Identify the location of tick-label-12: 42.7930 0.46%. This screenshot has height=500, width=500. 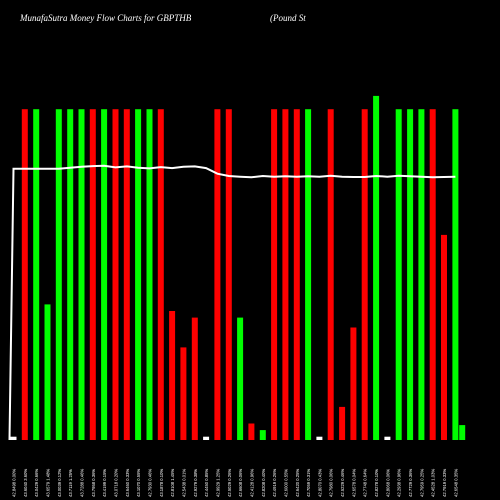
(149, 483).